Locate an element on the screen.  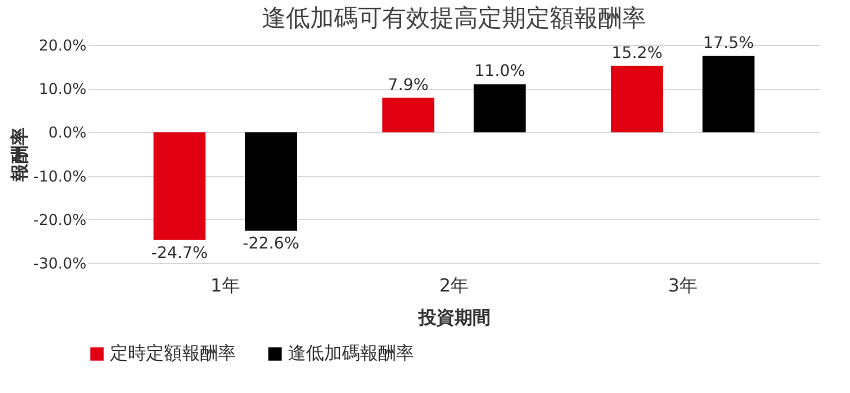
x-tick-label: 1年 is located at coordinates (225, 286).